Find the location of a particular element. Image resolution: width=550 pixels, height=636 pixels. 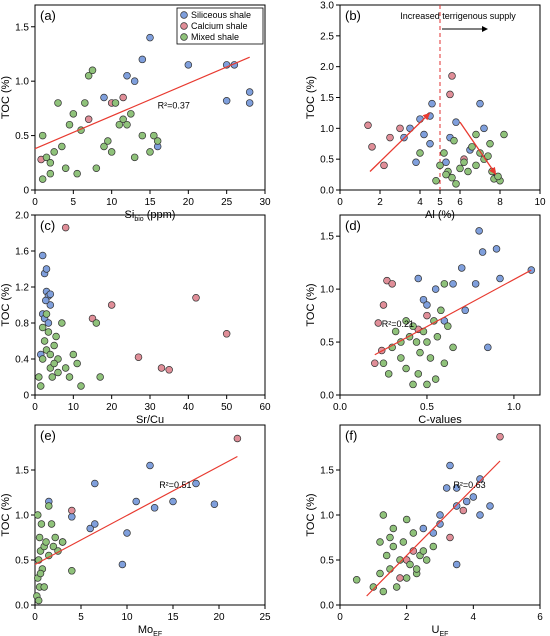

y-axis-title: TOC (%) is located at coordinates (6, 97).